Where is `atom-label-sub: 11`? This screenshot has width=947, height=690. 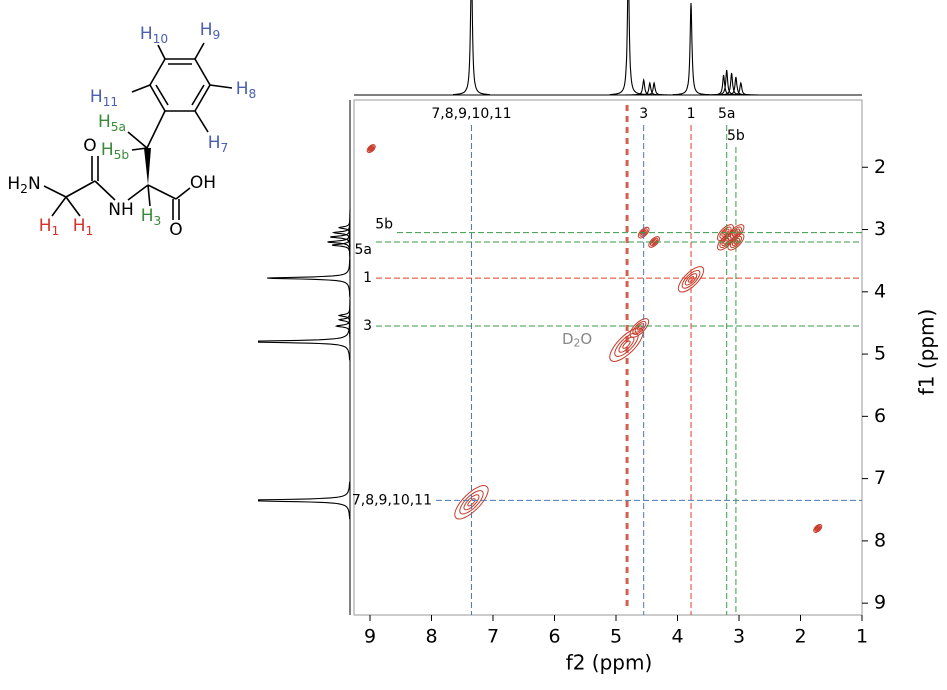 atom-label-sub: 11 is located at coordinates (111, 102).